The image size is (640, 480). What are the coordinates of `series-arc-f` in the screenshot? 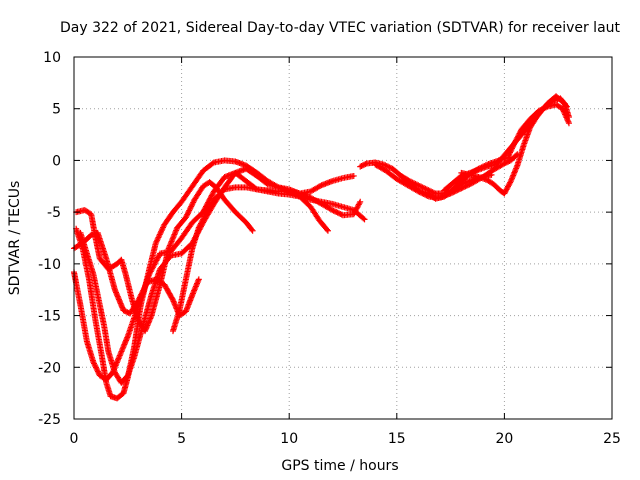 It's located at (250, 259).